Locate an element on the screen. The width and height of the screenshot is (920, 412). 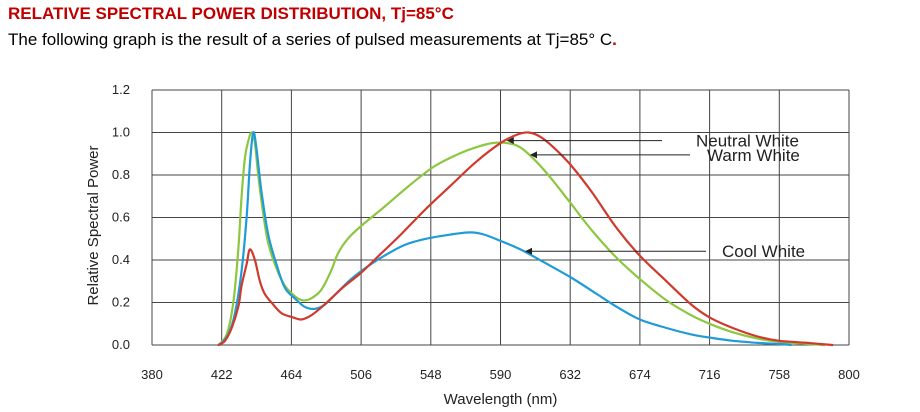
subtitle-period: . is located at coordinates (614, 39).